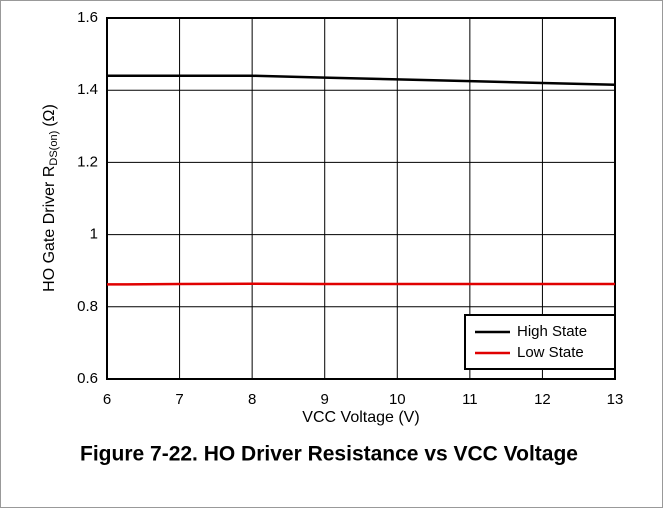  I want to click on legend-label: Low State, so click(550, 352).